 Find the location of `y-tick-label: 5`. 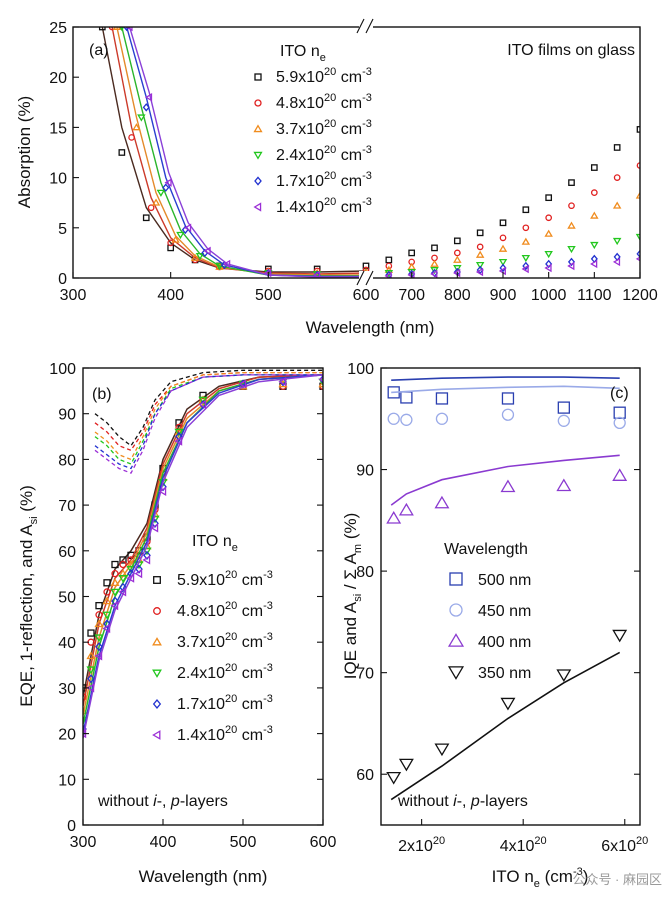

y-tick-label: 5 is located at coordinates (62, 229).